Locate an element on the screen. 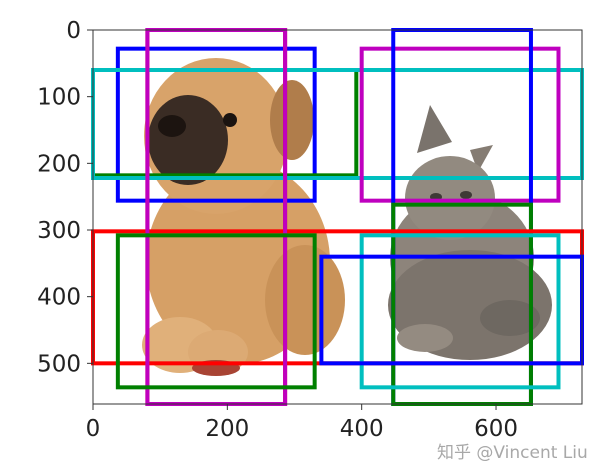 The height and width of the screenshot is (472, 600). y-axis: 0 100 200 300 400 500 is located at coordinates (65, 197).